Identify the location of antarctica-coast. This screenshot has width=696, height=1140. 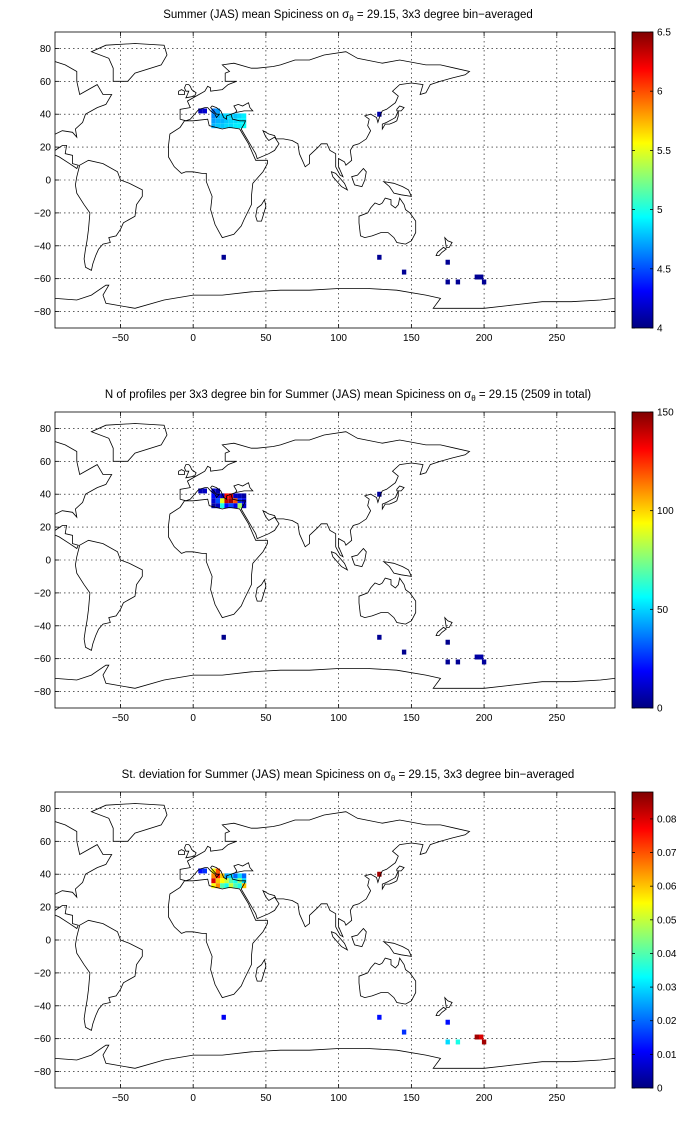
(335, 296).